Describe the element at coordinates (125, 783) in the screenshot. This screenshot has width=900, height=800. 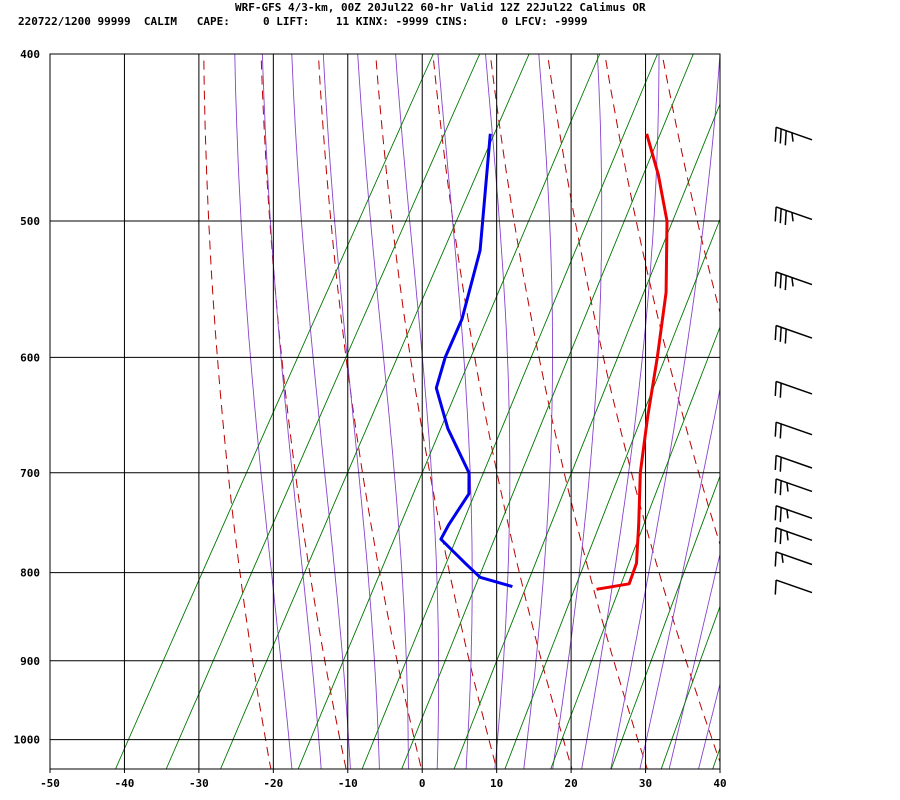
I see `x-tick-label: -40` at that location.